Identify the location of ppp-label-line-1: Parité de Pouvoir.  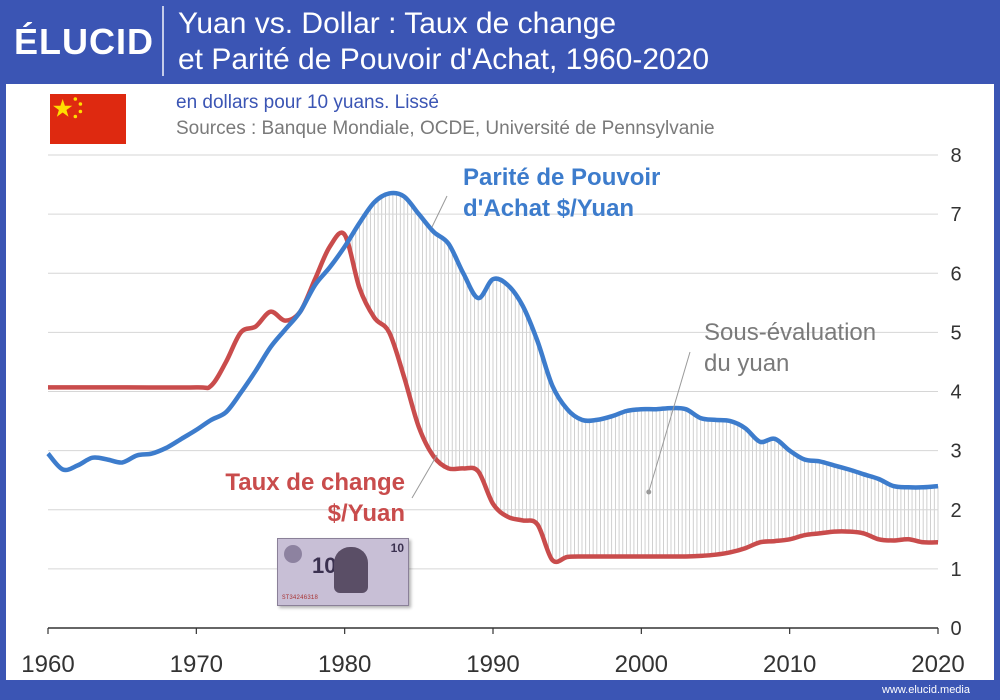
(561, 177).